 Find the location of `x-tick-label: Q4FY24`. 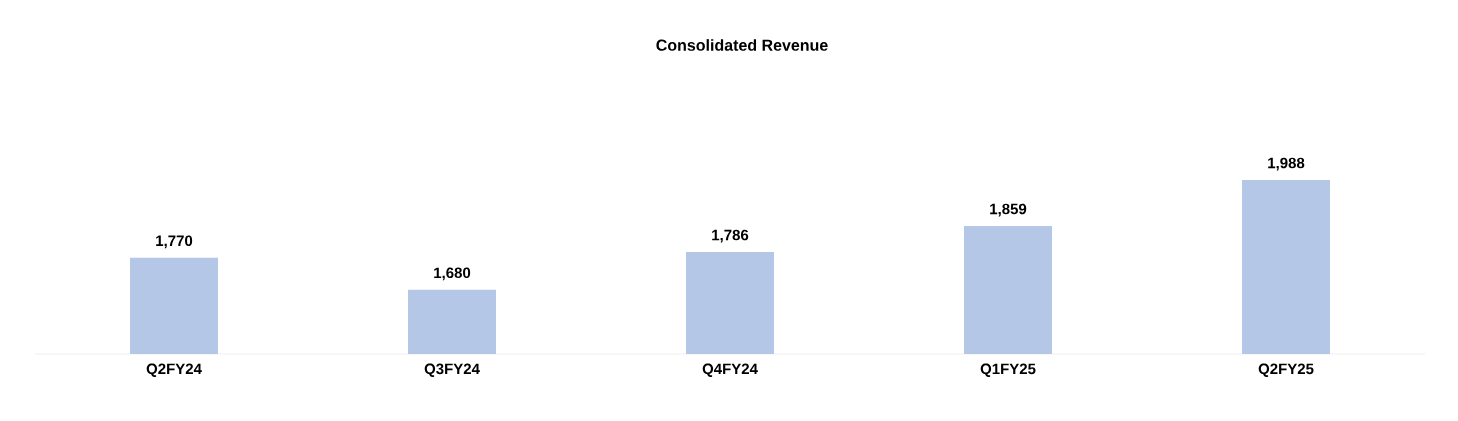

x-tick-label: Q4FY24 is located at coordinates (730, 370).